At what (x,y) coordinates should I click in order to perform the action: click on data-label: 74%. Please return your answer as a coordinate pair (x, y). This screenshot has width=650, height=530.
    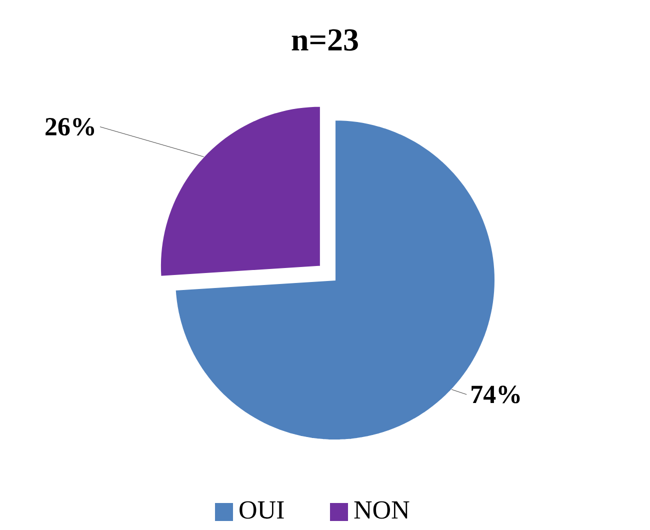
    Looking at the image, I should click on (496, 395).